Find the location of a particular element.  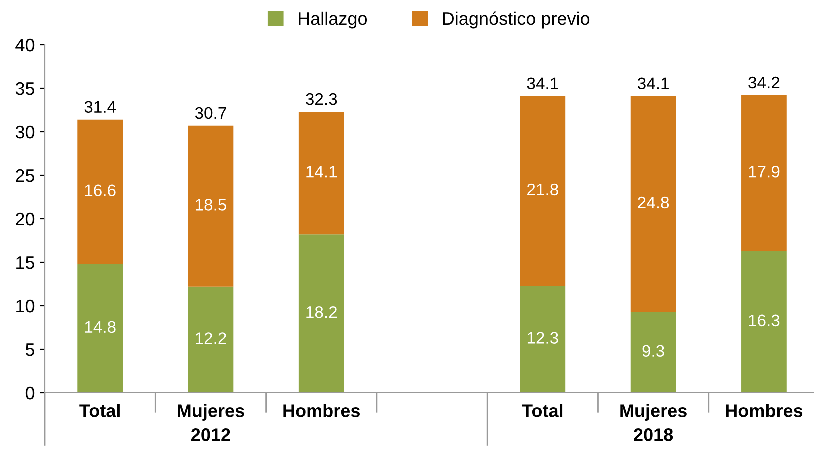

total-label: 32.3 is located at coordinates (322, 99).